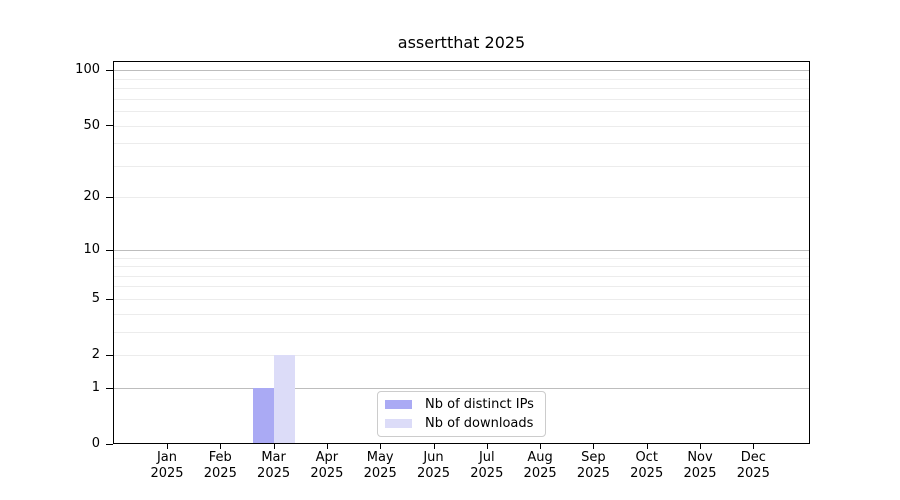 The image size is (900, 500). I want to click on legend-box: Nb of distinct IPs Nb of downloads, so click(461, 414).